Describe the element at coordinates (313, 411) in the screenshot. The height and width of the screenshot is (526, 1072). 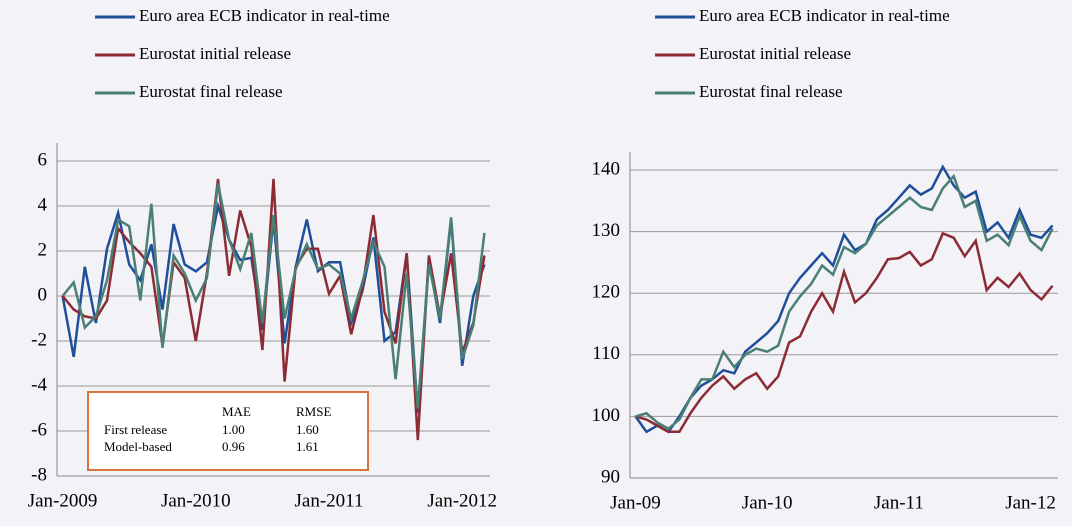
I see `table-header: RMSE` at that location.